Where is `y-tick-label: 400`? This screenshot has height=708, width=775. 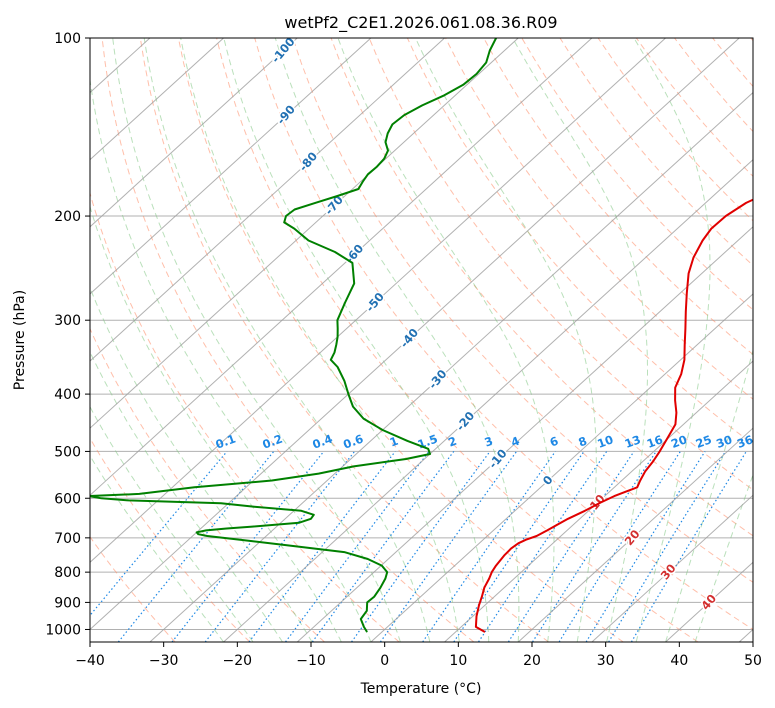 y-tick-label: 400 is located at coordinates (67, 395).